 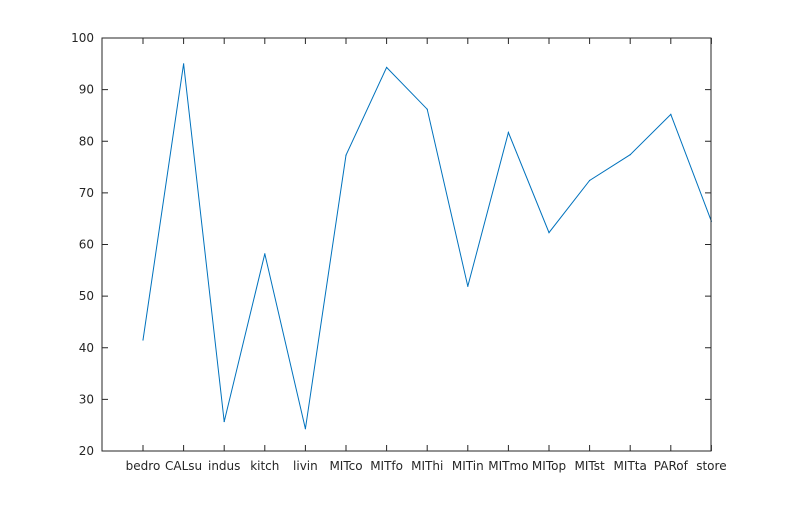 What do you see at coordinates (82, 38) in the screenshot?
I see `y-tick-label: 100` at bounding box center [82, 38].